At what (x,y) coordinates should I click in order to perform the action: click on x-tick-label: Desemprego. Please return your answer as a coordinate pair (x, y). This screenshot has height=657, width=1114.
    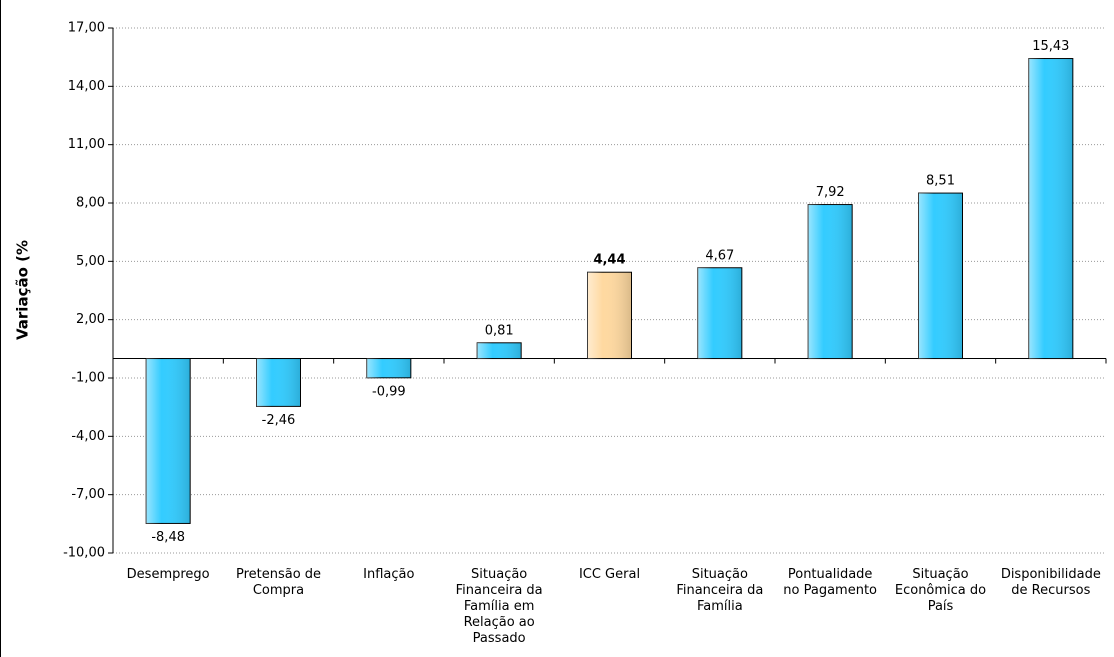
    Looking at the image, I should click on (168, 574).